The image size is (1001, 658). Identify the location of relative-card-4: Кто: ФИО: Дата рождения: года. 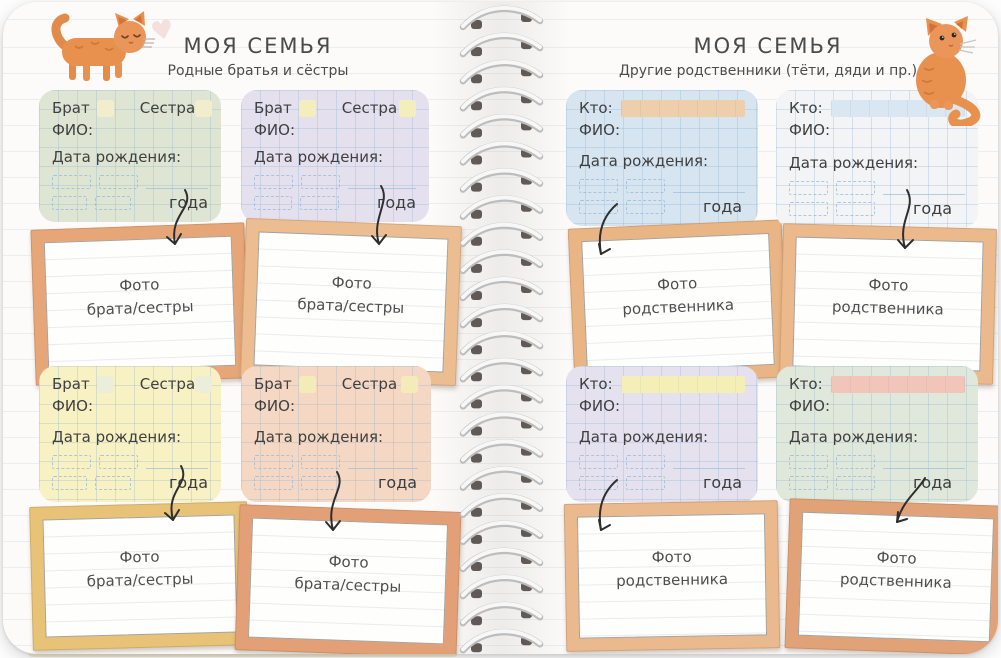
(877, 434).